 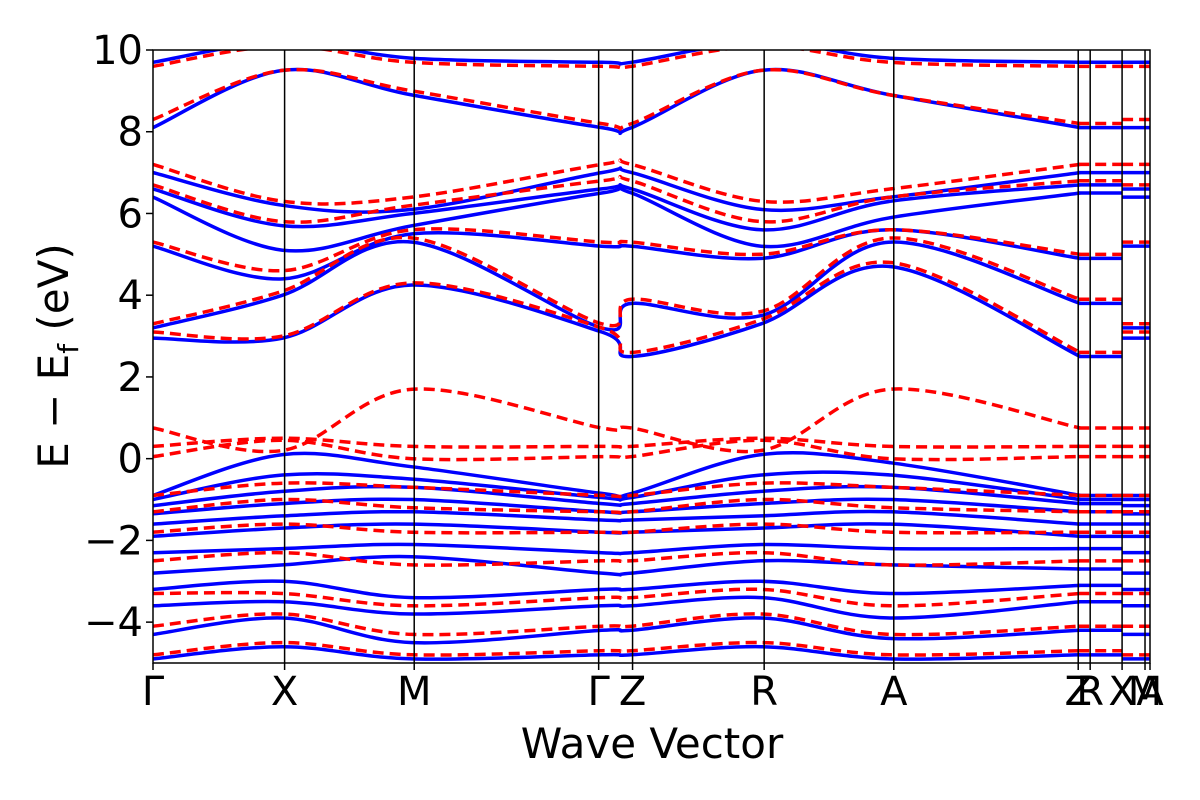 I want to click on y-tick-label: −2, so click(x=113, y=541).